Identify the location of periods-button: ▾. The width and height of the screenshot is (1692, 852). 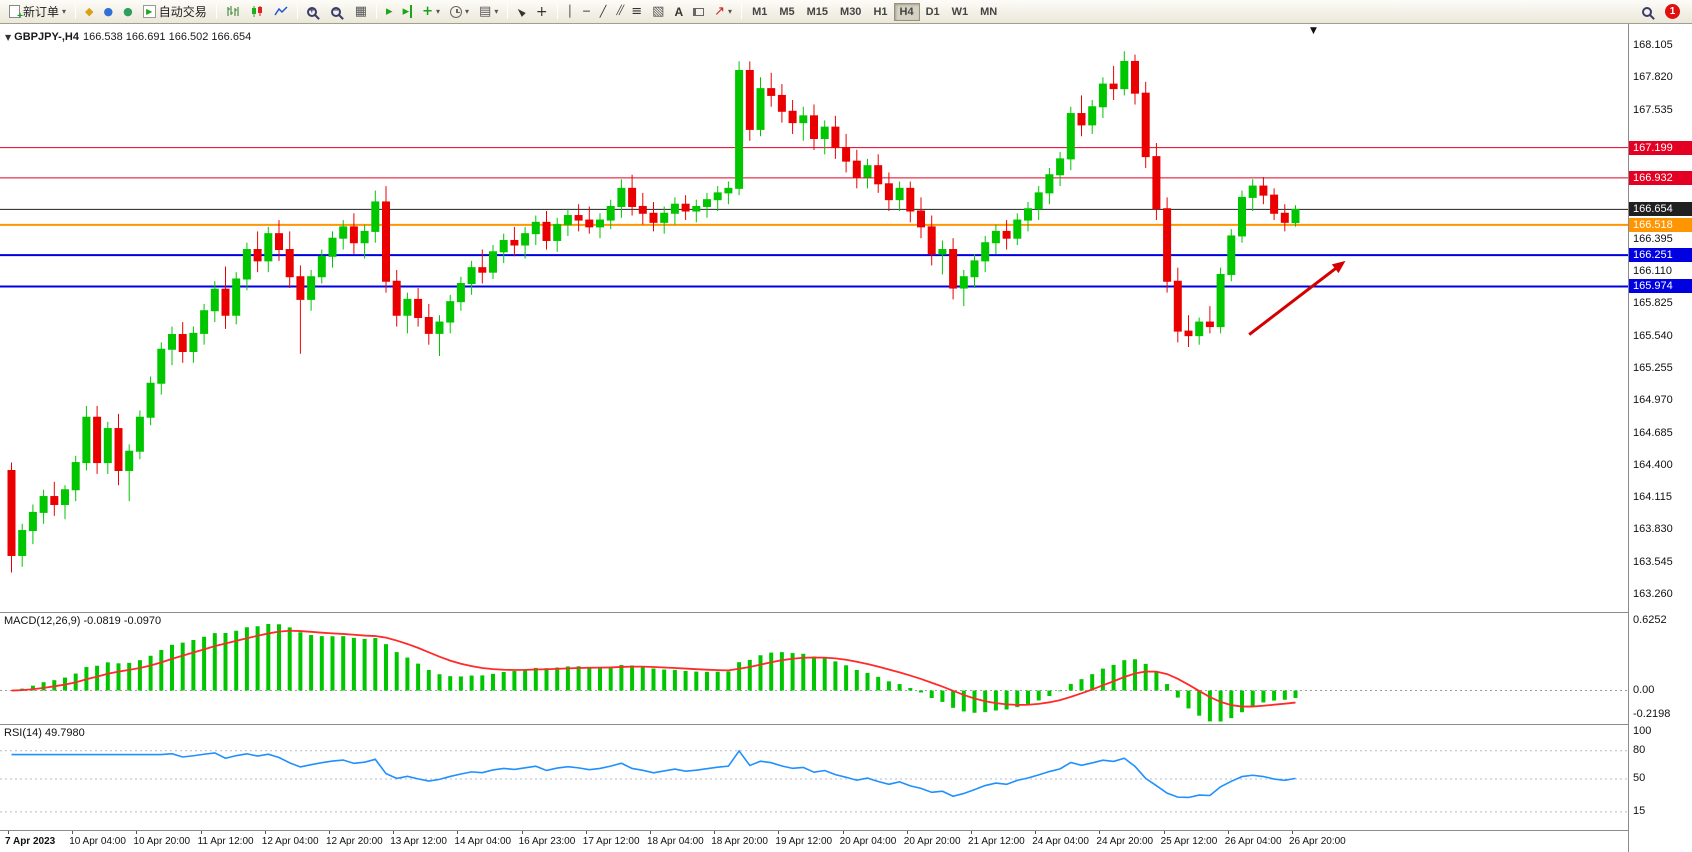
(459, 12).